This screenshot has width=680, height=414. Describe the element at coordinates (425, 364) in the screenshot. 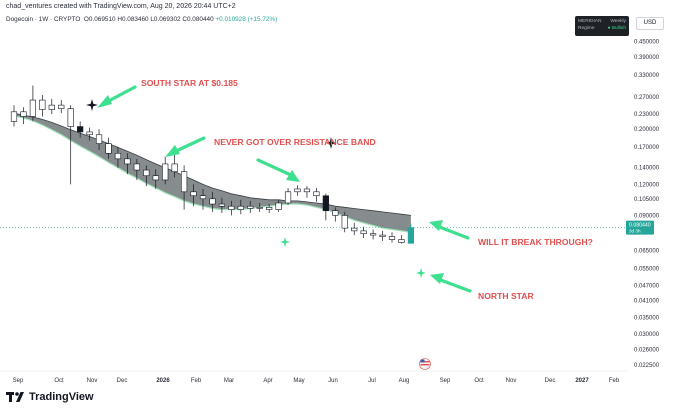

I see `flag-icon` at that location.